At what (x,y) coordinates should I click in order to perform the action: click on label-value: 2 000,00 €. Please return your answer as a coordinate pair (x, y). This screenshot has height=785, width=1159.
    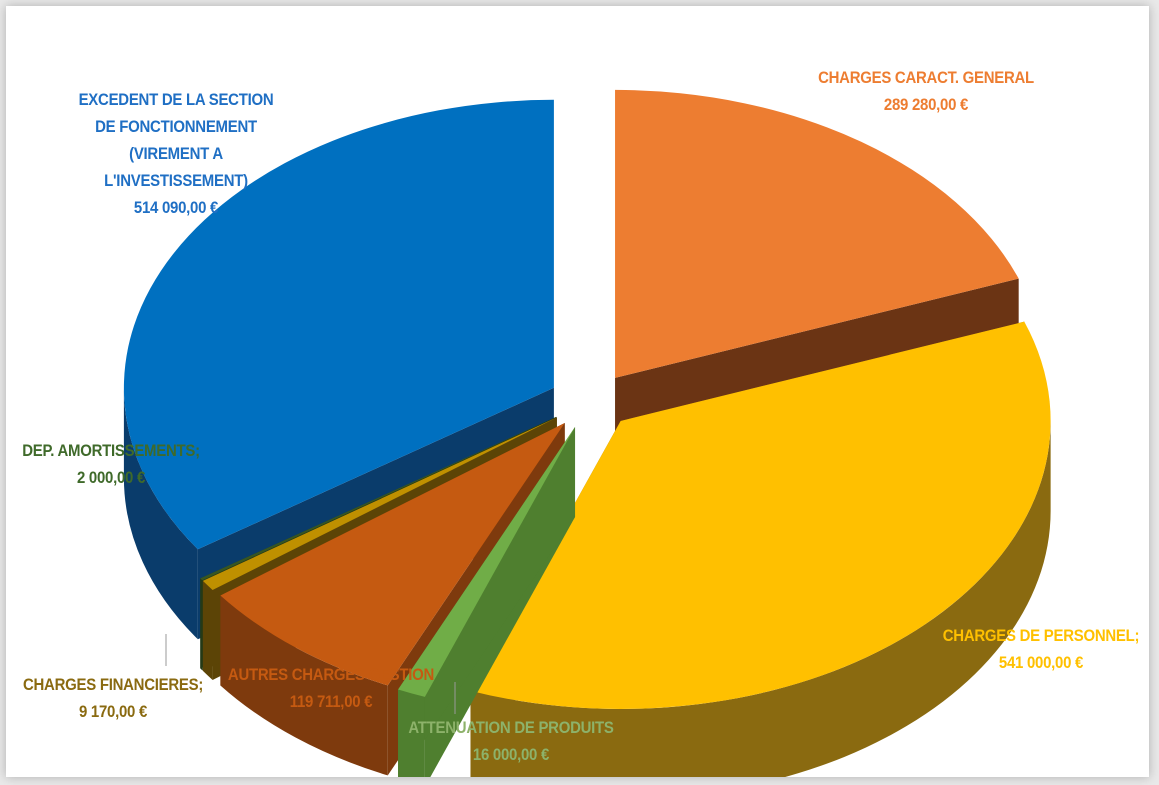
    Looking at the image, I should click on (111, 477).